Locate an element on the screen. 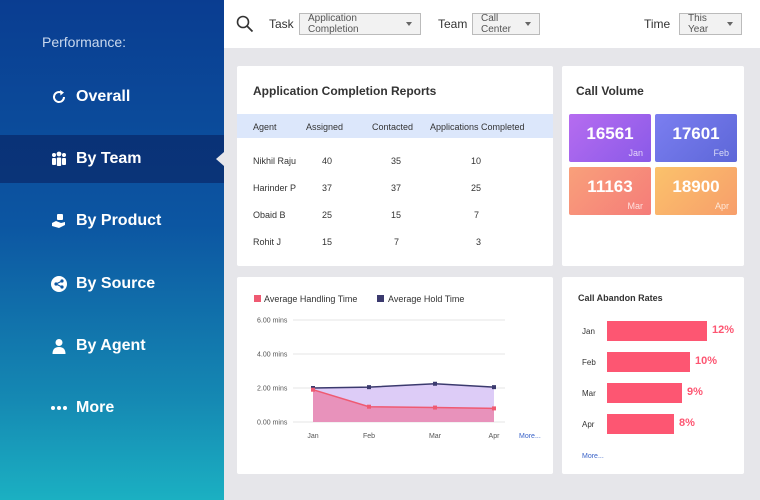  table-cell: Nikhil Raju is located at coordinates (275, 161).